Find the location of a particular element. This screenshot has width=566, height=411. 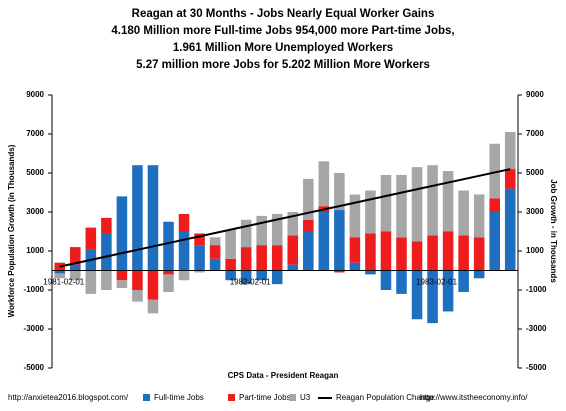

footer-left: http://anxietea2016.blogspot.com/ is located at coordinates (68, 397).